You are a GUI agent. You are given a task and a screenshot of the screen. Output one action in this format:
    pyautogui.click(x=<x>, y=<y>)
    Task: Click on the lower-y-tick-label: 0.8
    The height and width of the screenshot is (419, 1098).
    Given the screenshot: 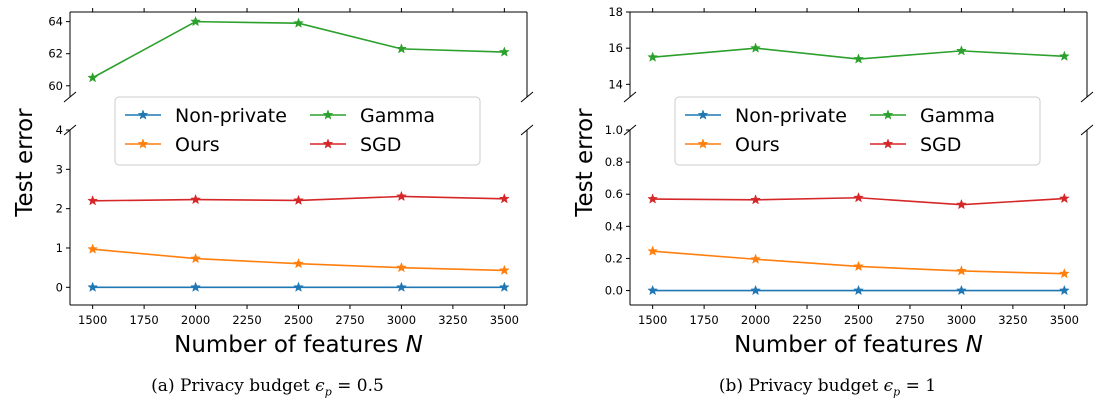 What is the action you would take?
    pyautogui.click(x=614, y=162)
    